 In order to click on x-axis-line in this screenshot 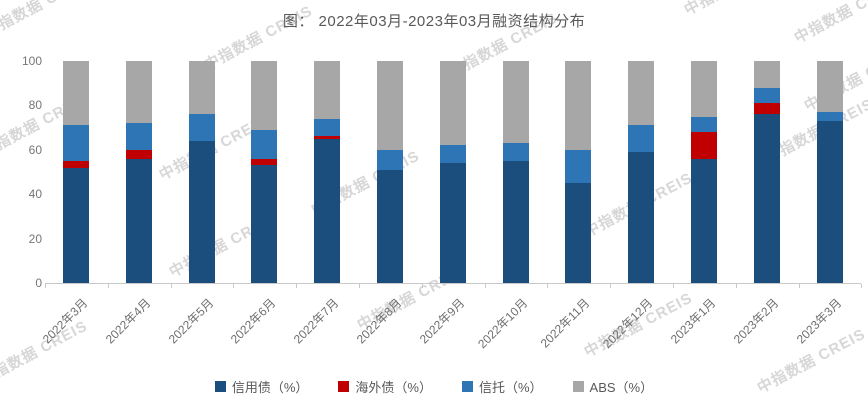, I will do `click(453, 283)`.